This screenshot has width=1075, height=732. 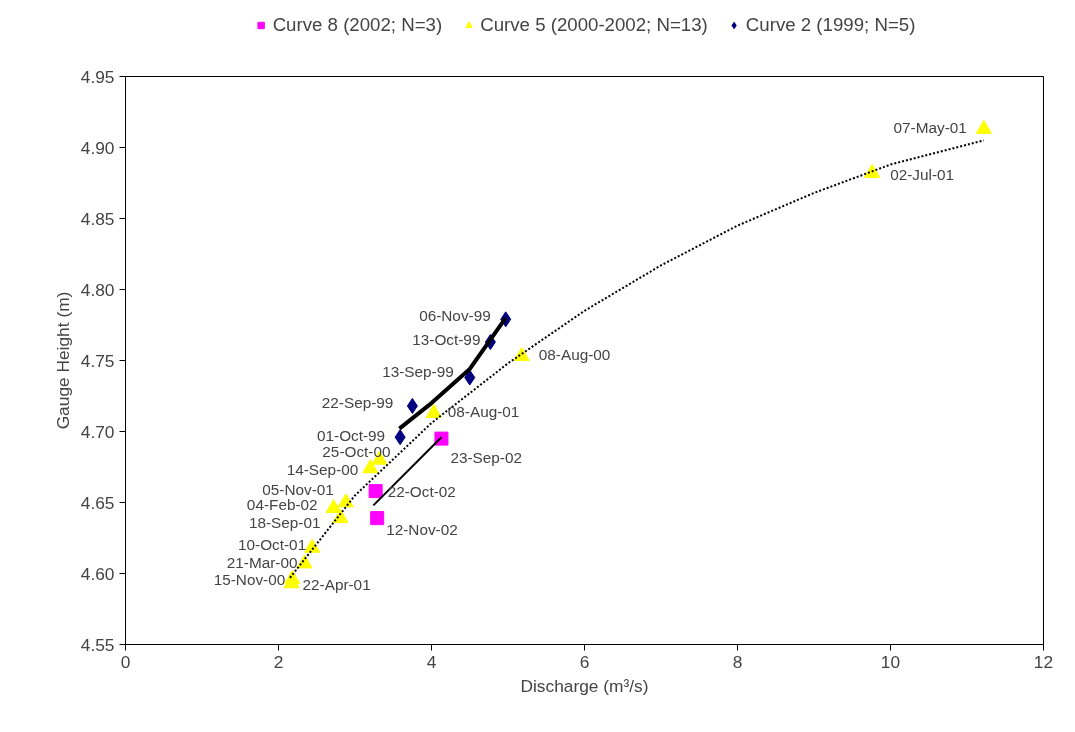 I want to click on annotation: 02-Jul-01, so click(x=922, y=174).